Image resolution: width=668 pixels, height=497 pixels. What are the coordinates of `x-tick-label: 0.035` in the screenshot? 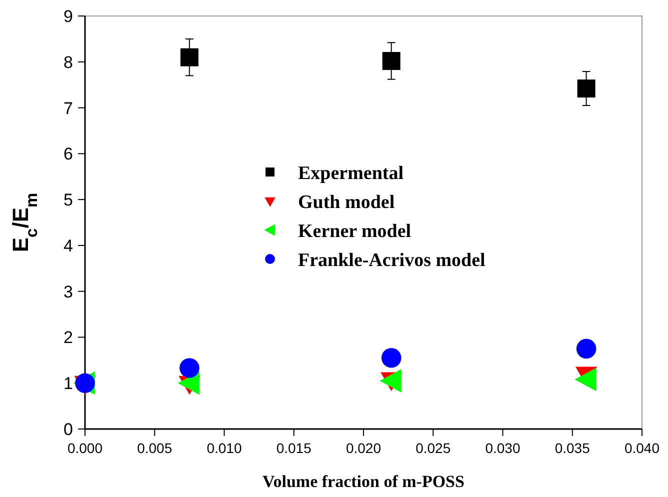 It's located at (572, 448).